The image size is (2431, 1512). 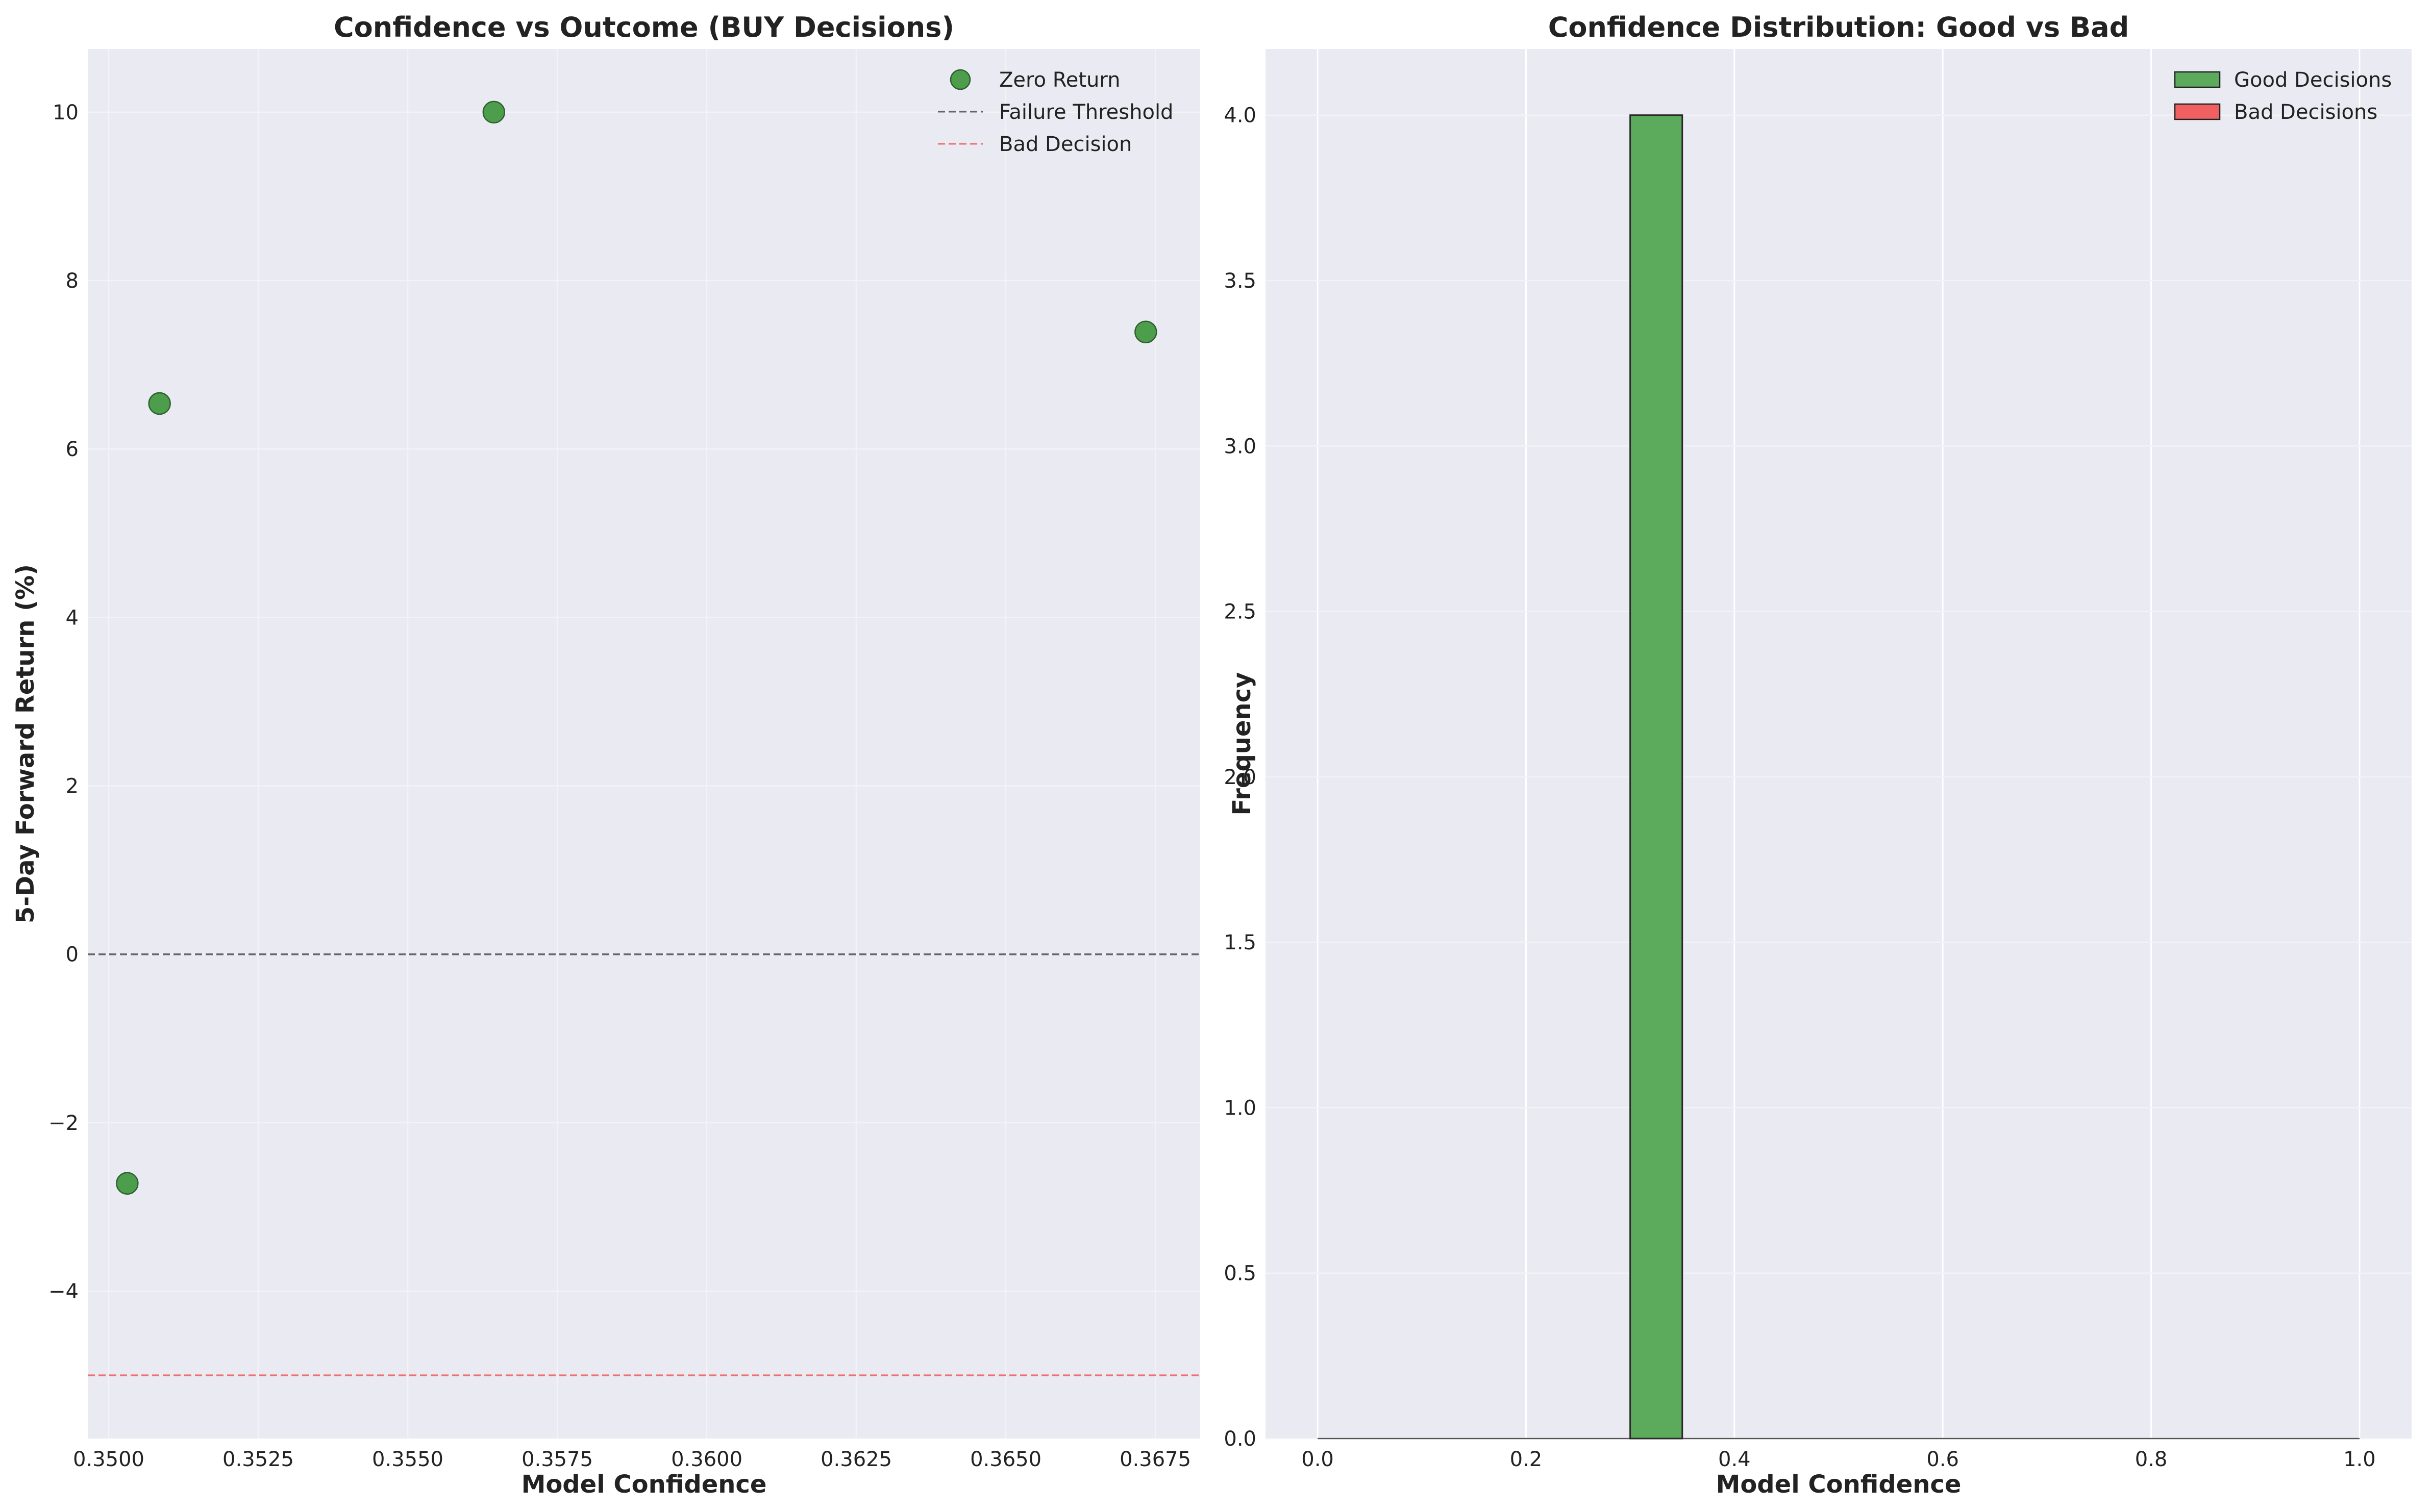 What do you see at coordinates (63, 1123) in the screenshot?
I see `y-tick-label: −2` at bounding box center [63, 1123].